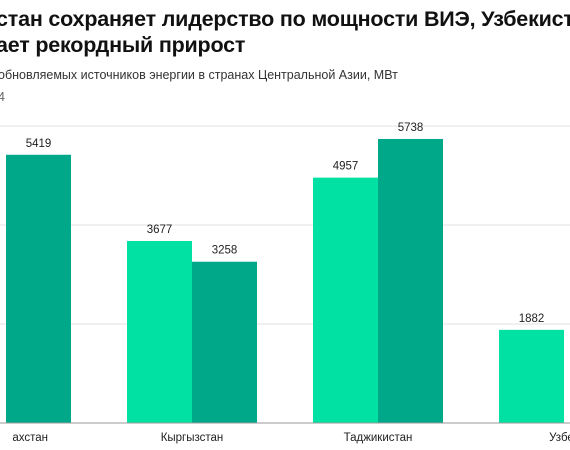 The image size is (570, 450). What do you see at coordinates (225, 251) in the screenshot?
I see `data-label: 3258` at bounding box center [225, 251].